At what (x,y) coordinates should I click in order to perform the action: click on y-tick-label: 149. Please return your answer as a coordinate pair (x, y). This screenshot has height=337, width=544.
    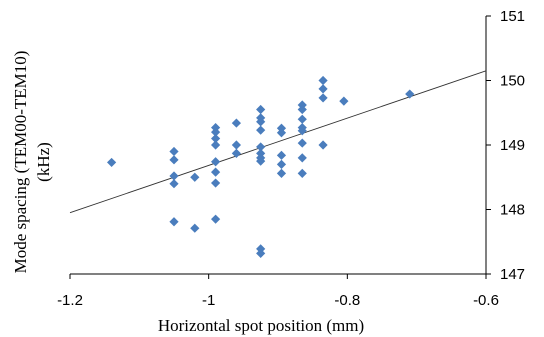
    Looking at the image, I should click on (512, 145).